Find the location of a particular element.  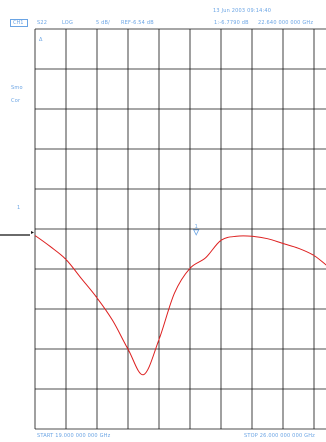

reference-value: REF-6.54 dB is located at coordinates (137, 23).